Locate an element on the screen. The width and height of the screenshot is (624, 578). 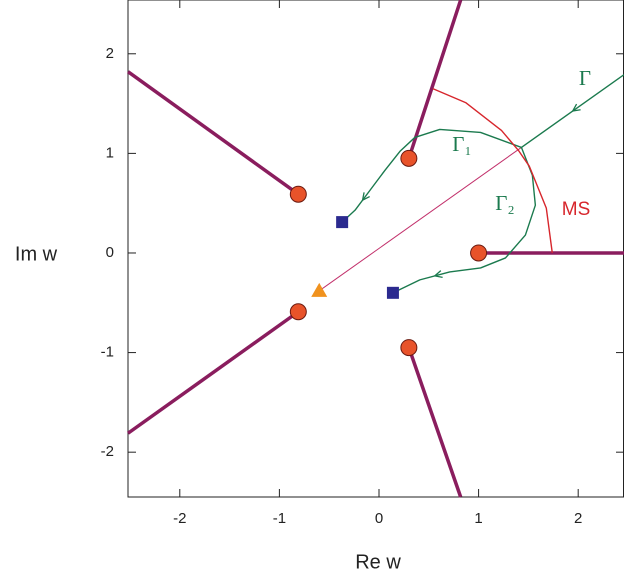
y-axis-label: Im w is located at coordinates (36, 254).